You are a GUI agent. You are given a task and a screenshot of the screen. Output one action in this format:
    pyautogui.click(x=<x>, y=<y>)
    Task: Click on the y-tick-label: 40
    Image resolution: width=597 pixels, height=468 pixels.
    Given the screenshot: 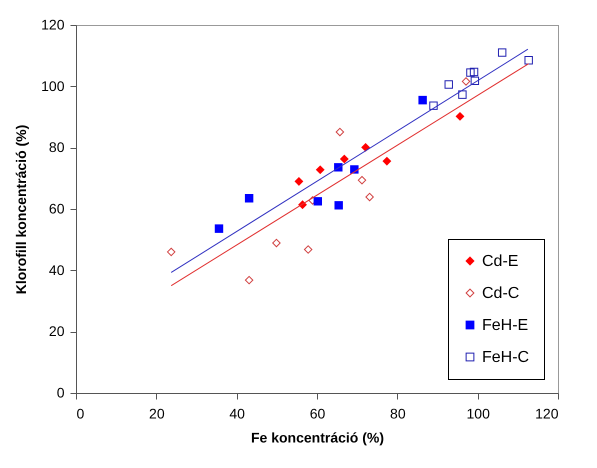 What is the action you would take?
    pyautogui.click(x=56, y=270)
    